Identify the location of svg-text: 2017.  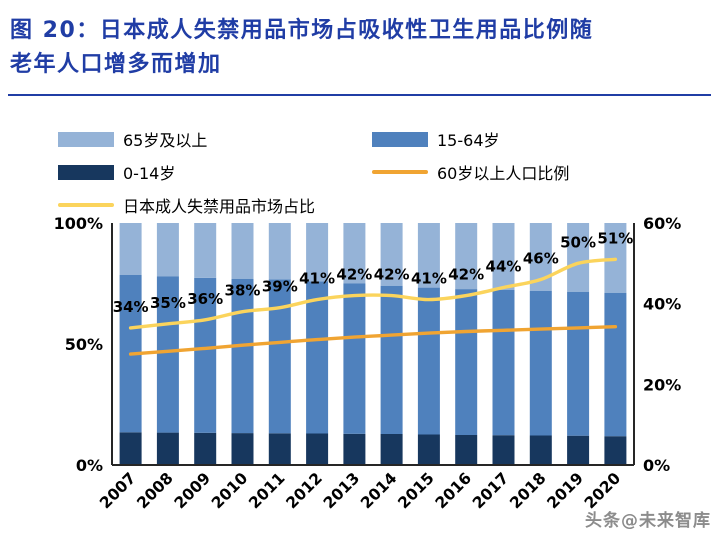
(490, 490).